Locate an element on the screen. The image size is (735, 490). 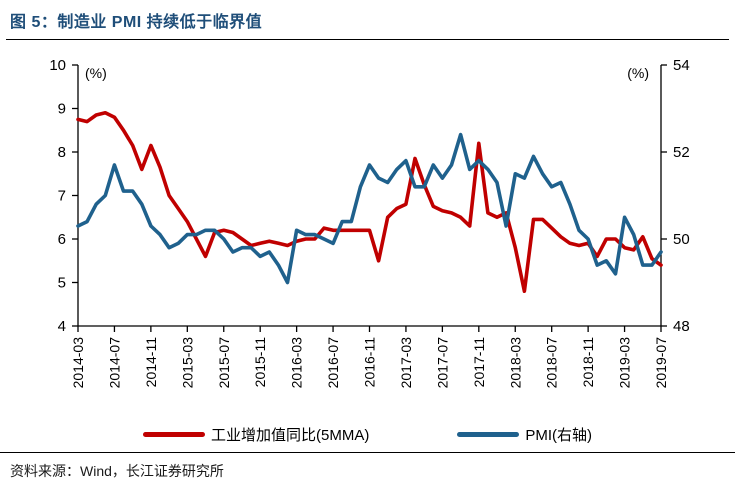
left-axis-unit-label: (%) is located at coordinates (96, 73).